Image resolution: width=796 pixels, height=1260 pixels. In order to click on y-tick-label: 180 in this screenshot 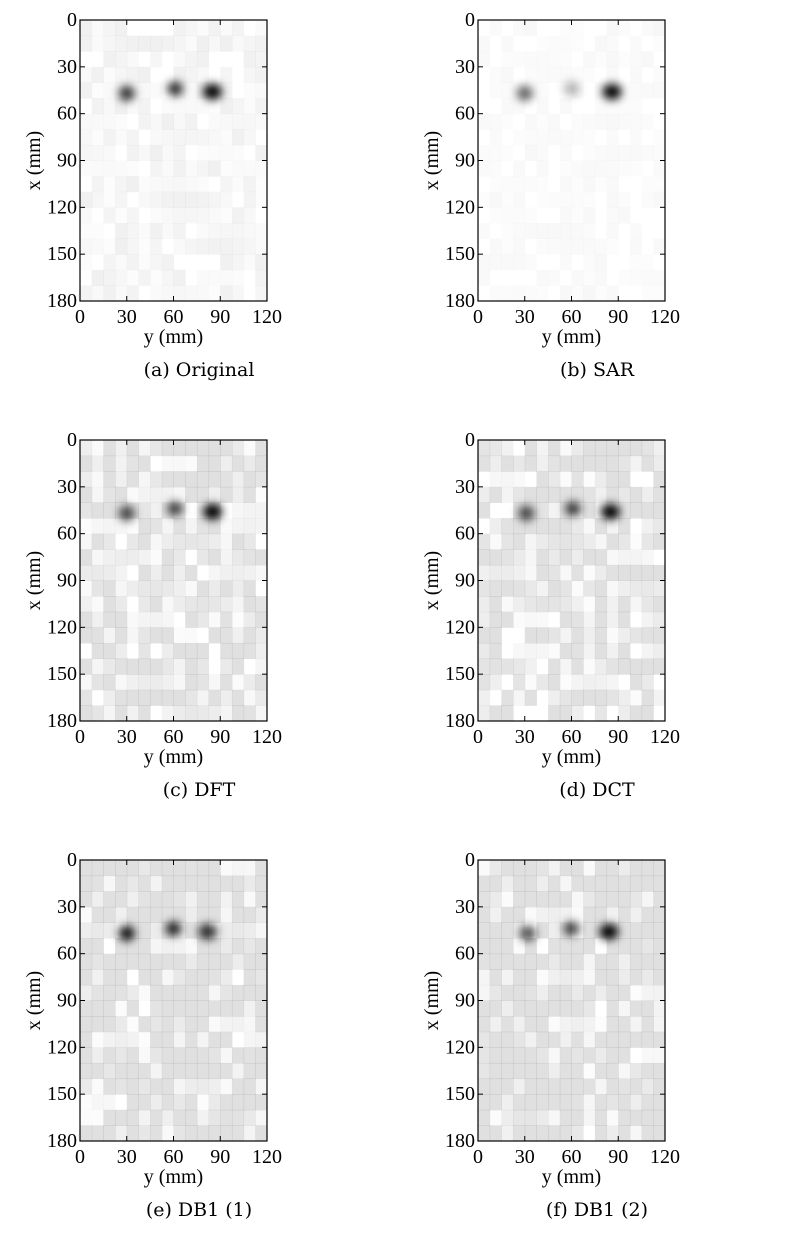, I will do `click(62, 1141)`.